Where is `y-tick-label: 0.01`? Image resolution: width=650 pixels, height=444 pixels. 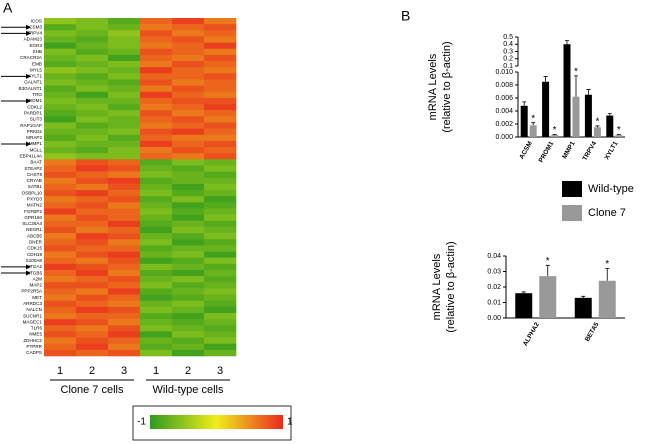
y-tick-label: 0.01 is located at coordinates (494, 302).